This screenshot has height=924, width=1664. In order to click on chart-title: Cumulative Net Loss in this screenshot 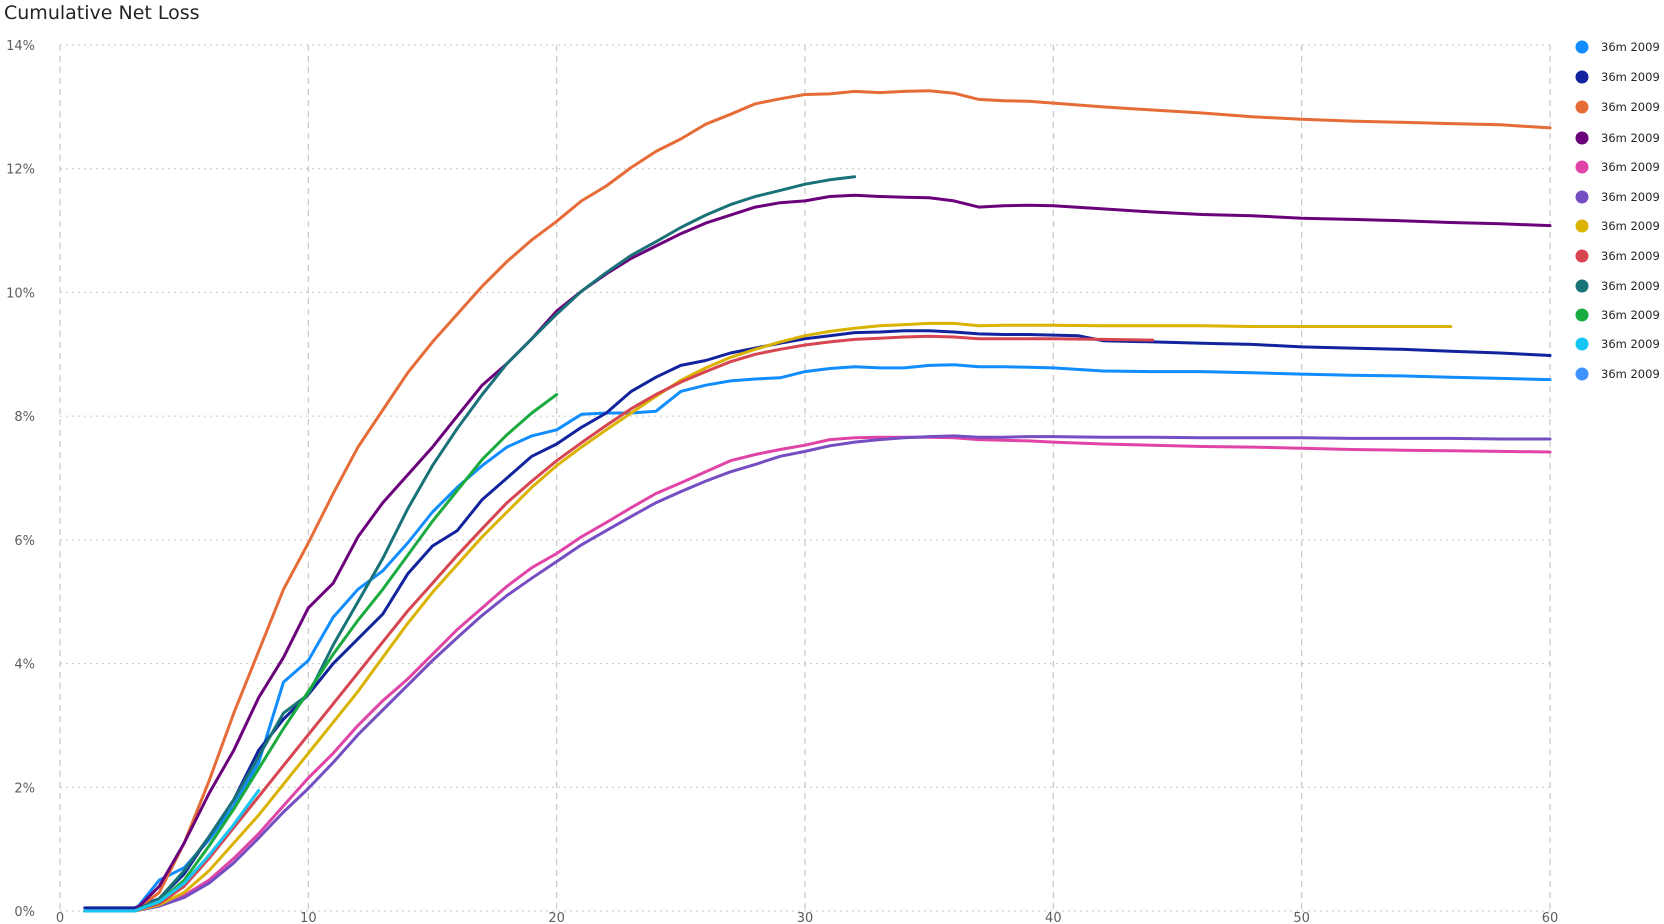, I will do `click(102, 13)`.